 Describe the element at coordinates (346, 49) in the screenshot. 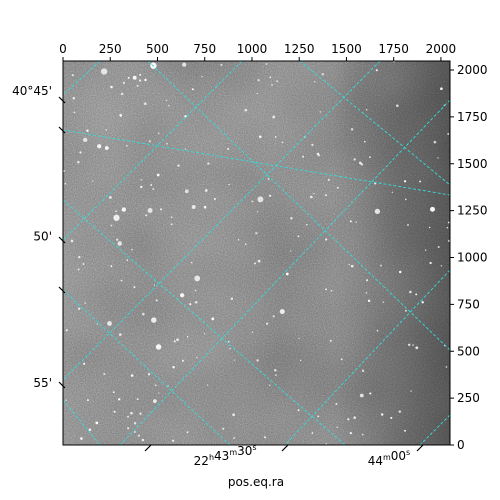

I see `top-tick-label: 1500` at that location.